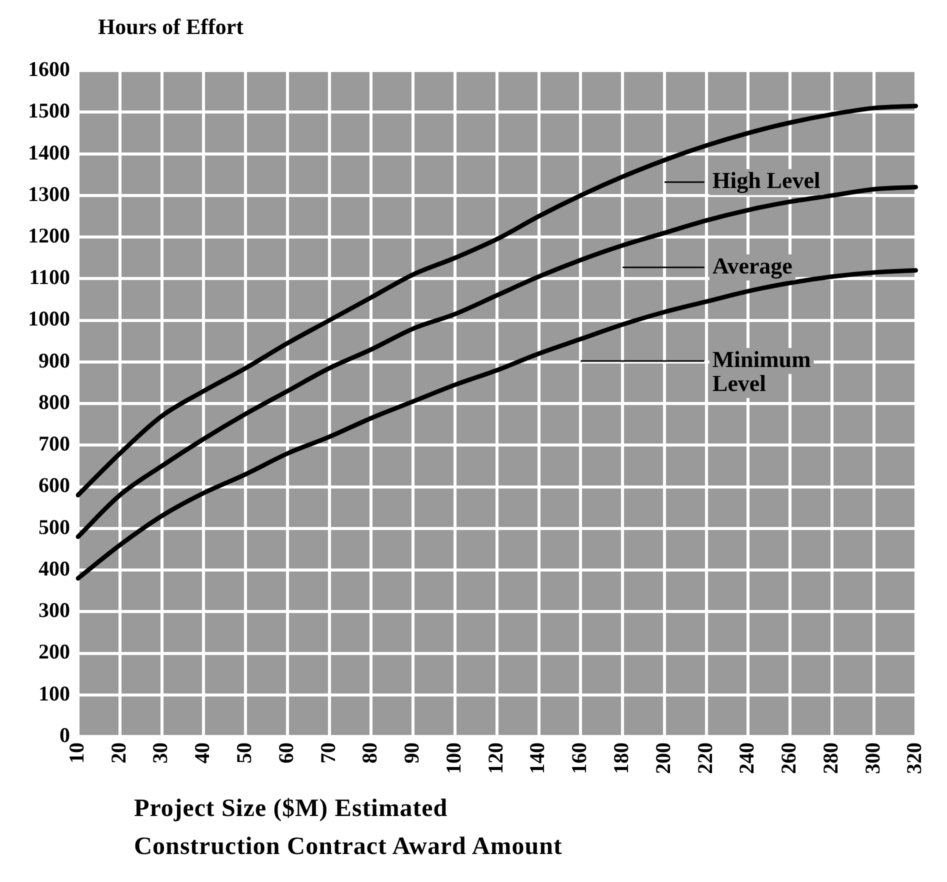 The height and width of the screenshot is (882, 947). Describe the element at coordinates (49, 277) in the screenshot. I see `y-tick-label: 1100` at that location.